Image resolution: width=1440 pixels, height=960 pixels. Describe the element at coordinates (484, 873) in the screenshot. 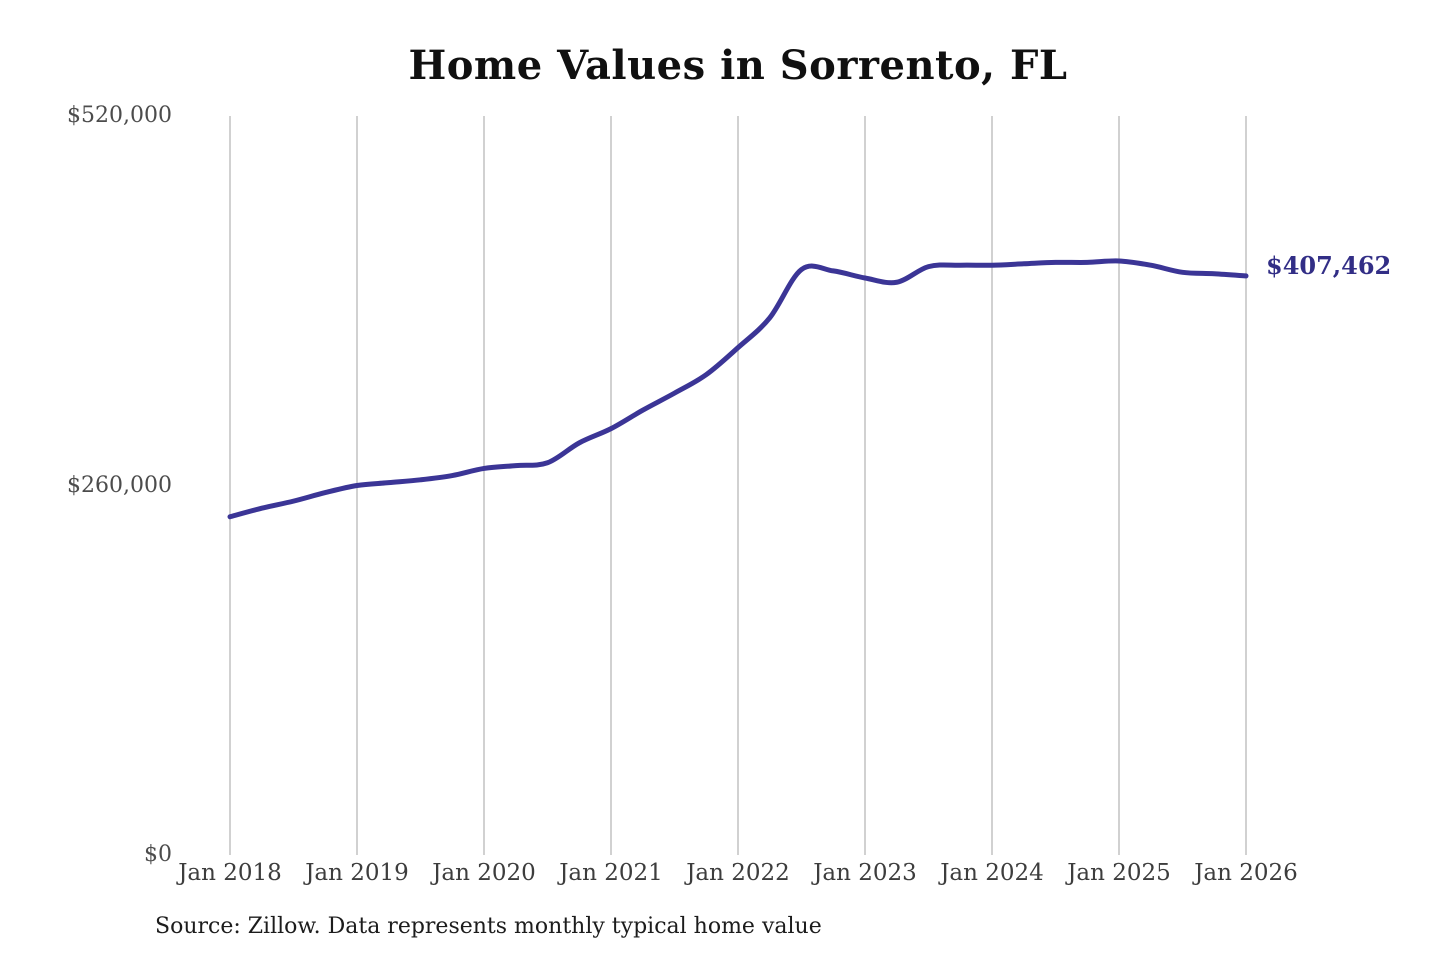

I see `x-tick-label: Jan 2020` at that location.